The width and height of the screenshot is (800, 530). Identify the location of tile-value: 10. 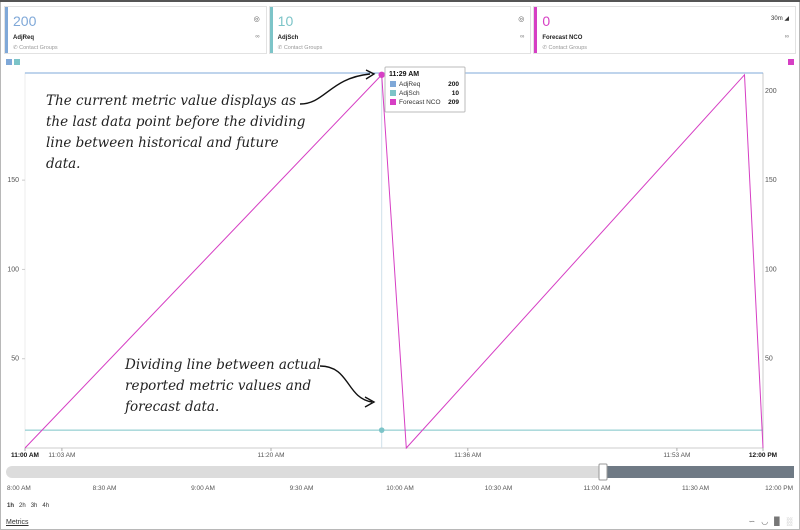
(285, 21).